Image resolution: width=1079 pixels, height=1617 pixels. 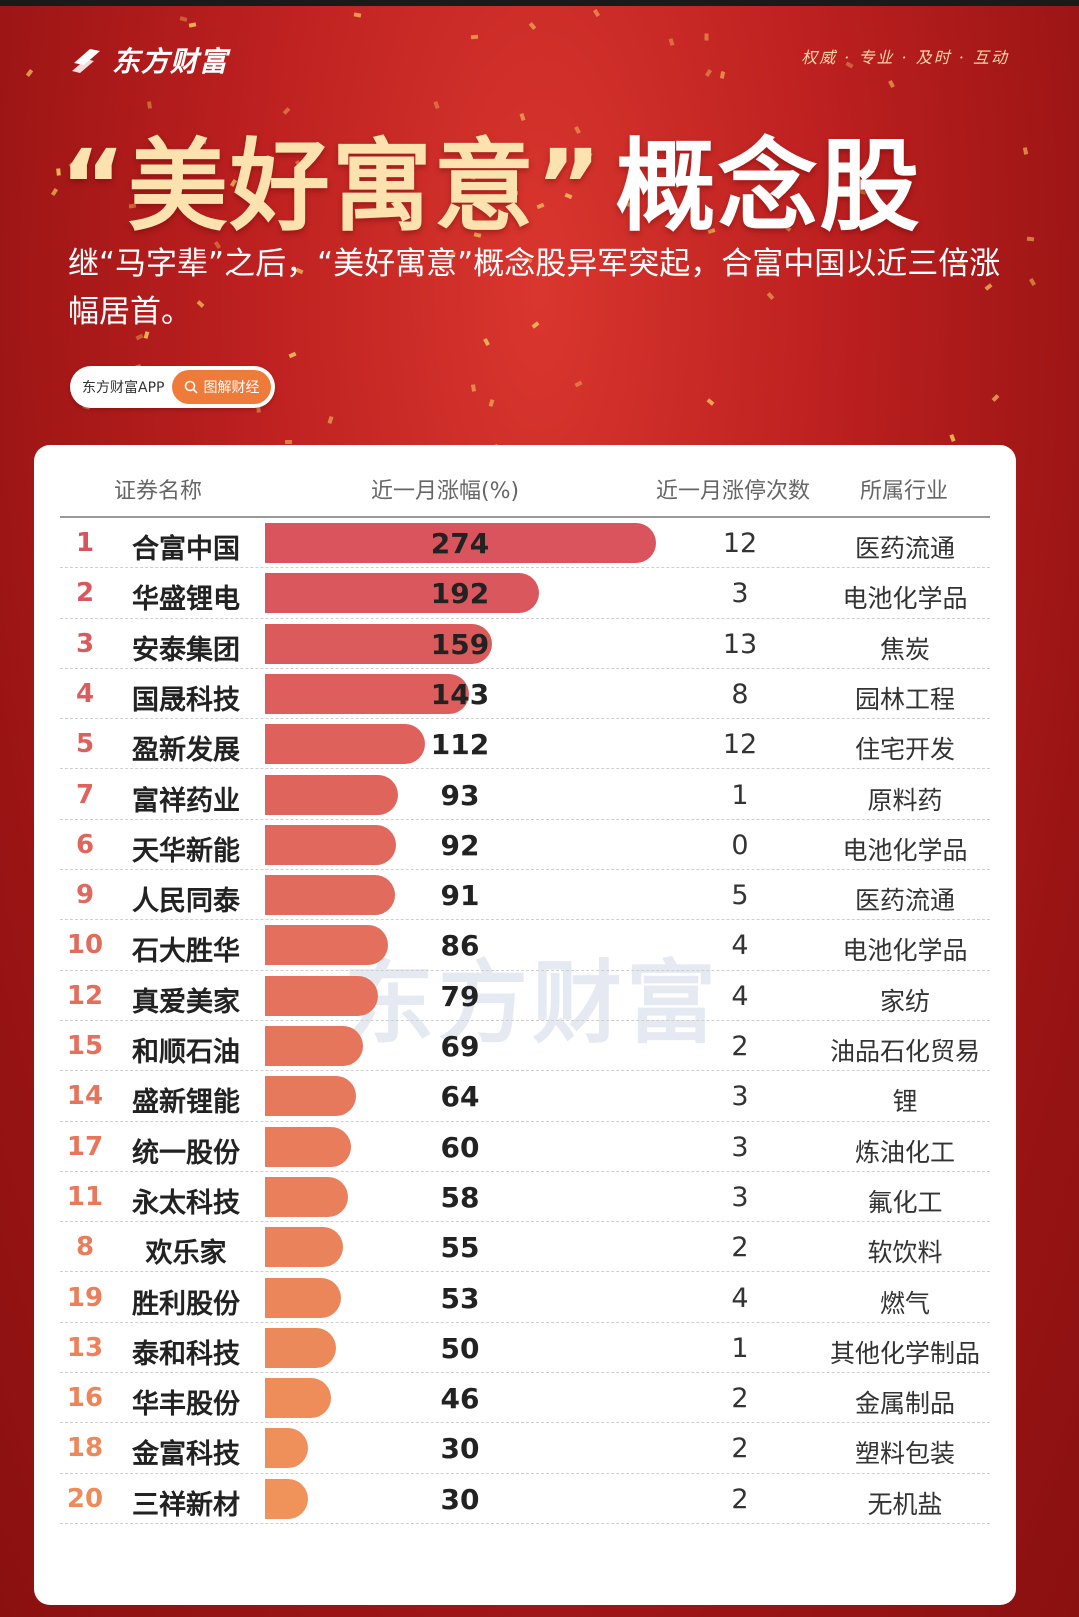 What do you see at coordinates (85, 693) in the screenshot?
I see `rank-label: 4` at bounding box center [85, 693].